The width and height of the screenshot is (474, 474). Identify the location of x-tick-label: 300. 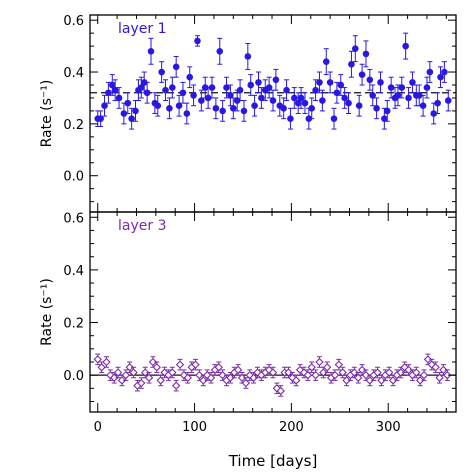
(388, 427).